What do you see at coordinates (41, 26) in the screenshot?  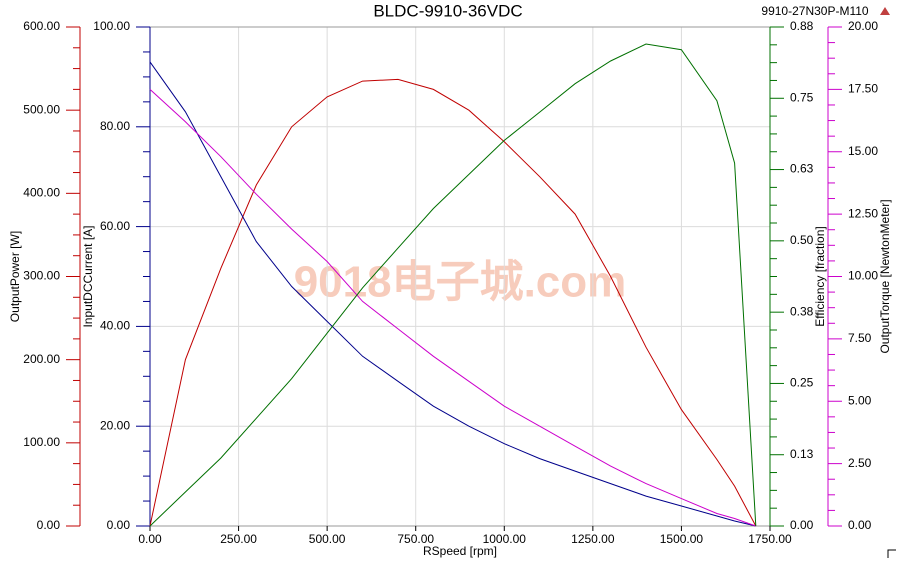 I see `y-tick-label: 600.00` at bounding box center [41, 26].